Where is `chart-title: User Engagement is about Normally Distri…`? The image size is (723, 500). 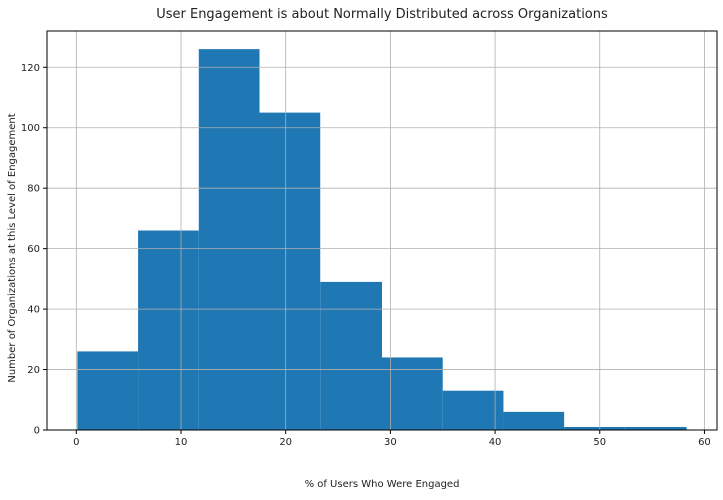
chart-title: User Engagement is about Normally Distri… is located at coordinates (382, 14).